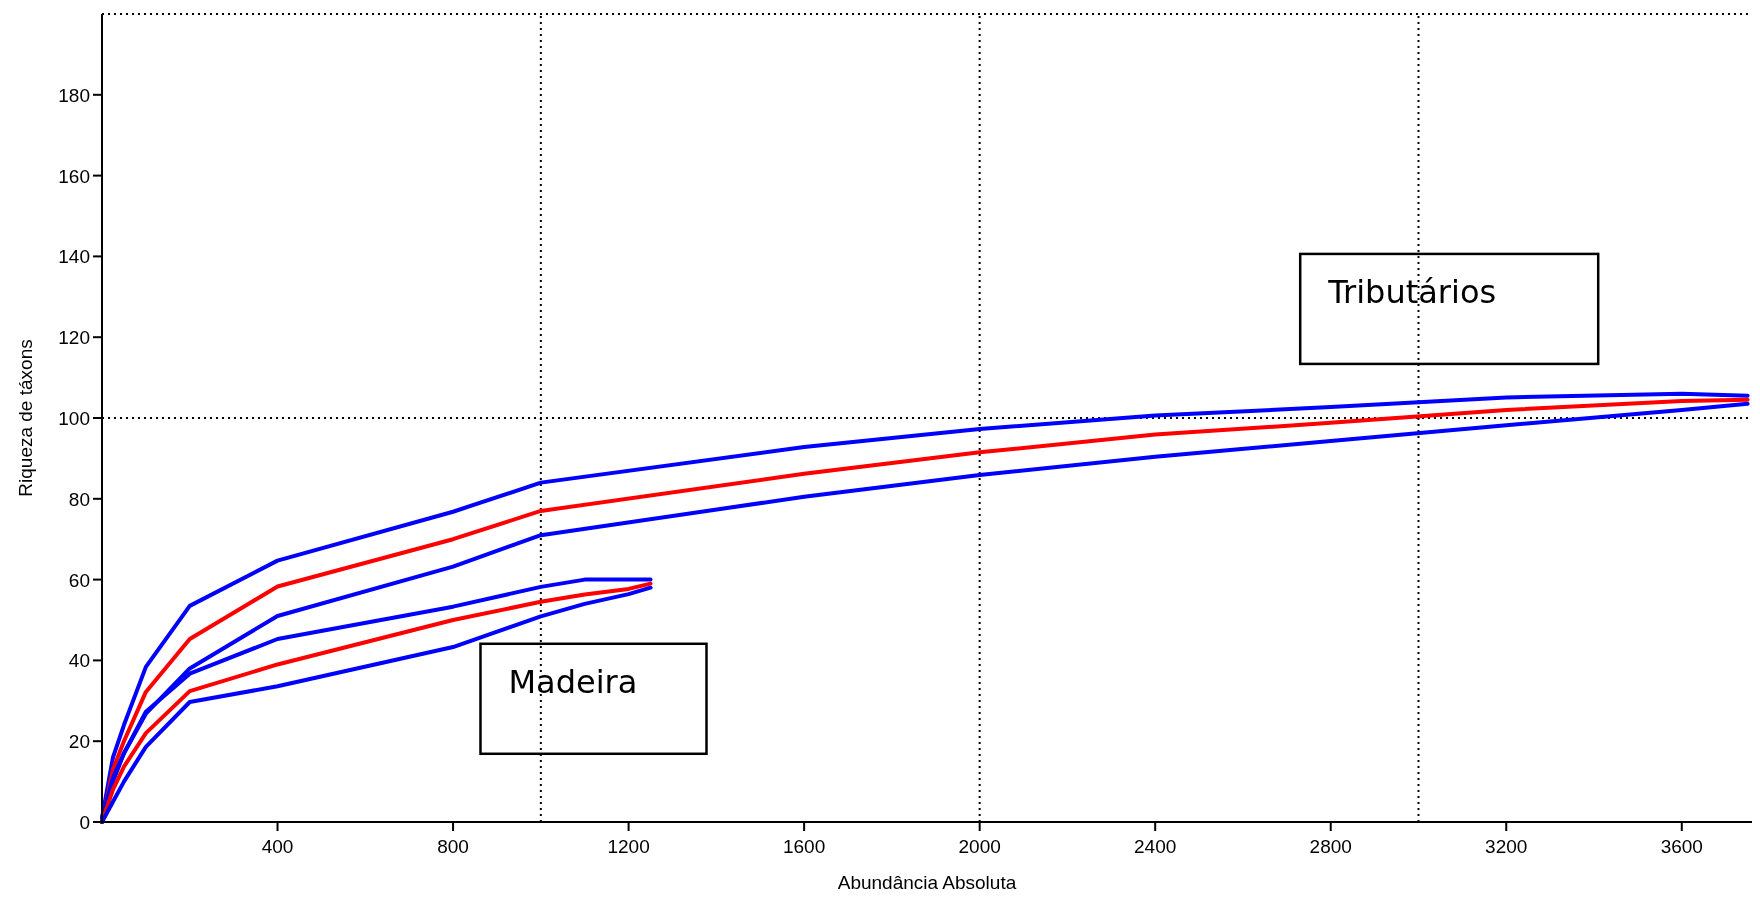  What do you see at coordinates (1506, 846) in the screenshot?
I see `x-tick-label: 3200` at bounding box center [1506, 846].